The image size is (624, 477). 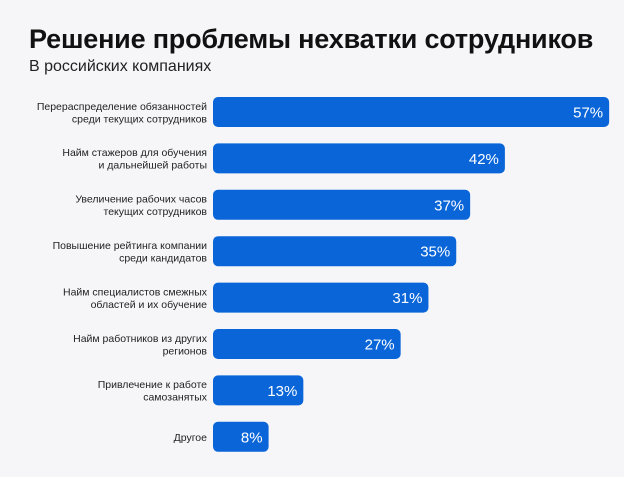 I want to click on data-label: 13%, so click(x=282, y=391).